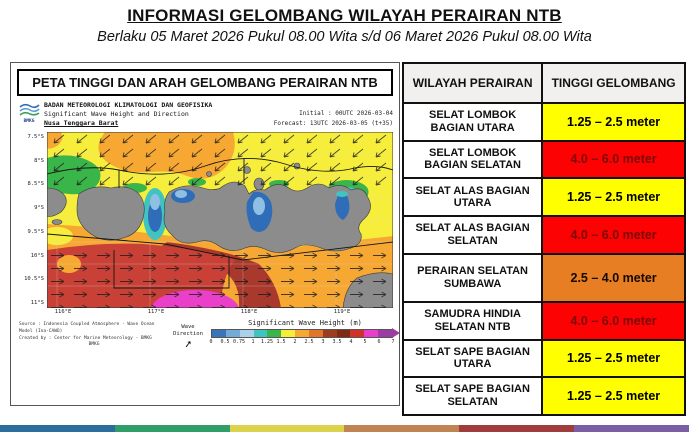 This screenshot has height=432, width=689. What do you see at coordinates (473, 396) in the screenshot?
I see `area-name: SELAT SAPE BAGIAN SELATAN` at bounding box center [473, 396].